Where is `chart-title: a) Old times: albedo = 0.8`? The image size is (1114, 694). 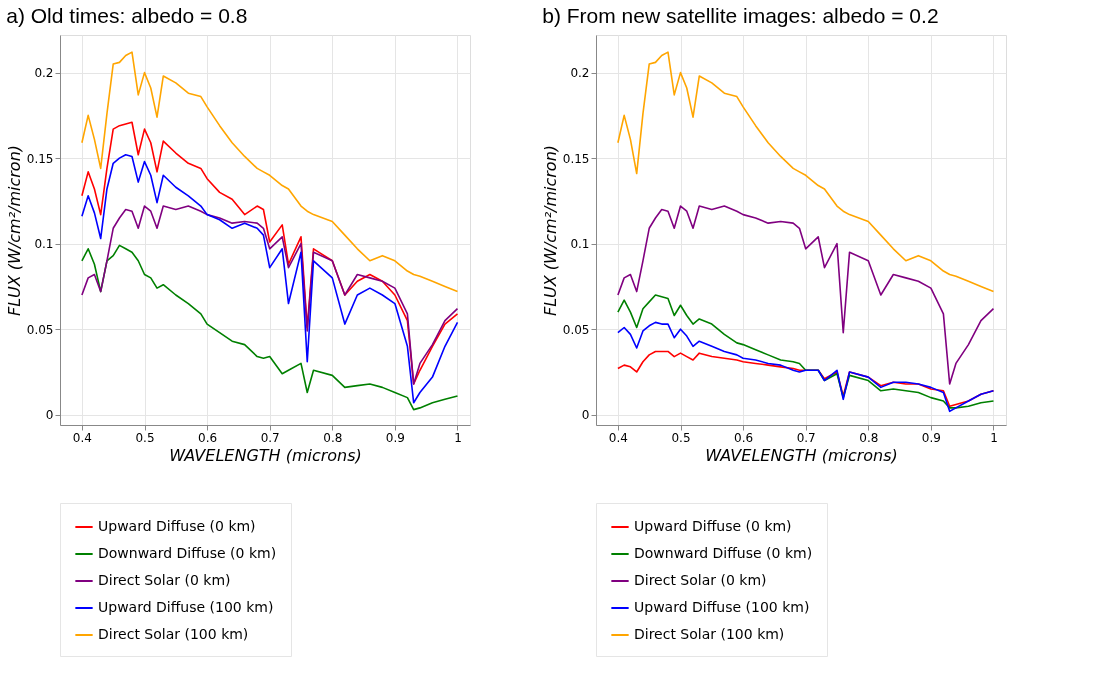
chart-title: a) Old times: albedo = 0.8 is located at coordinates (127, 15).